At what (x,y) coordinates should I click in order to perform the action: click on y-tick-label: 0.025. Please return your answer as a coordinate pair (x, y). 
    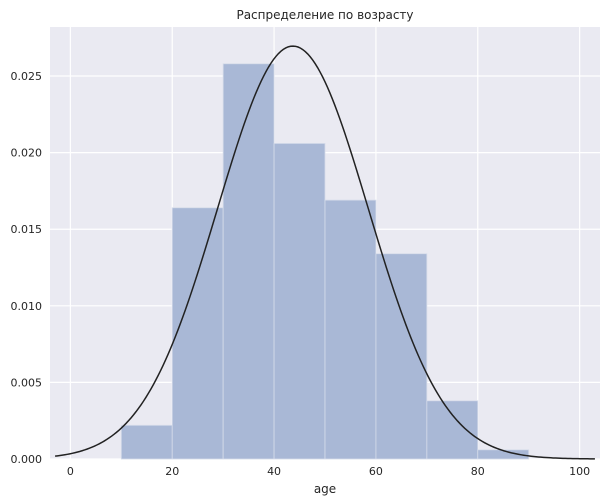
    Looking at the image, I should click on (27, 76).